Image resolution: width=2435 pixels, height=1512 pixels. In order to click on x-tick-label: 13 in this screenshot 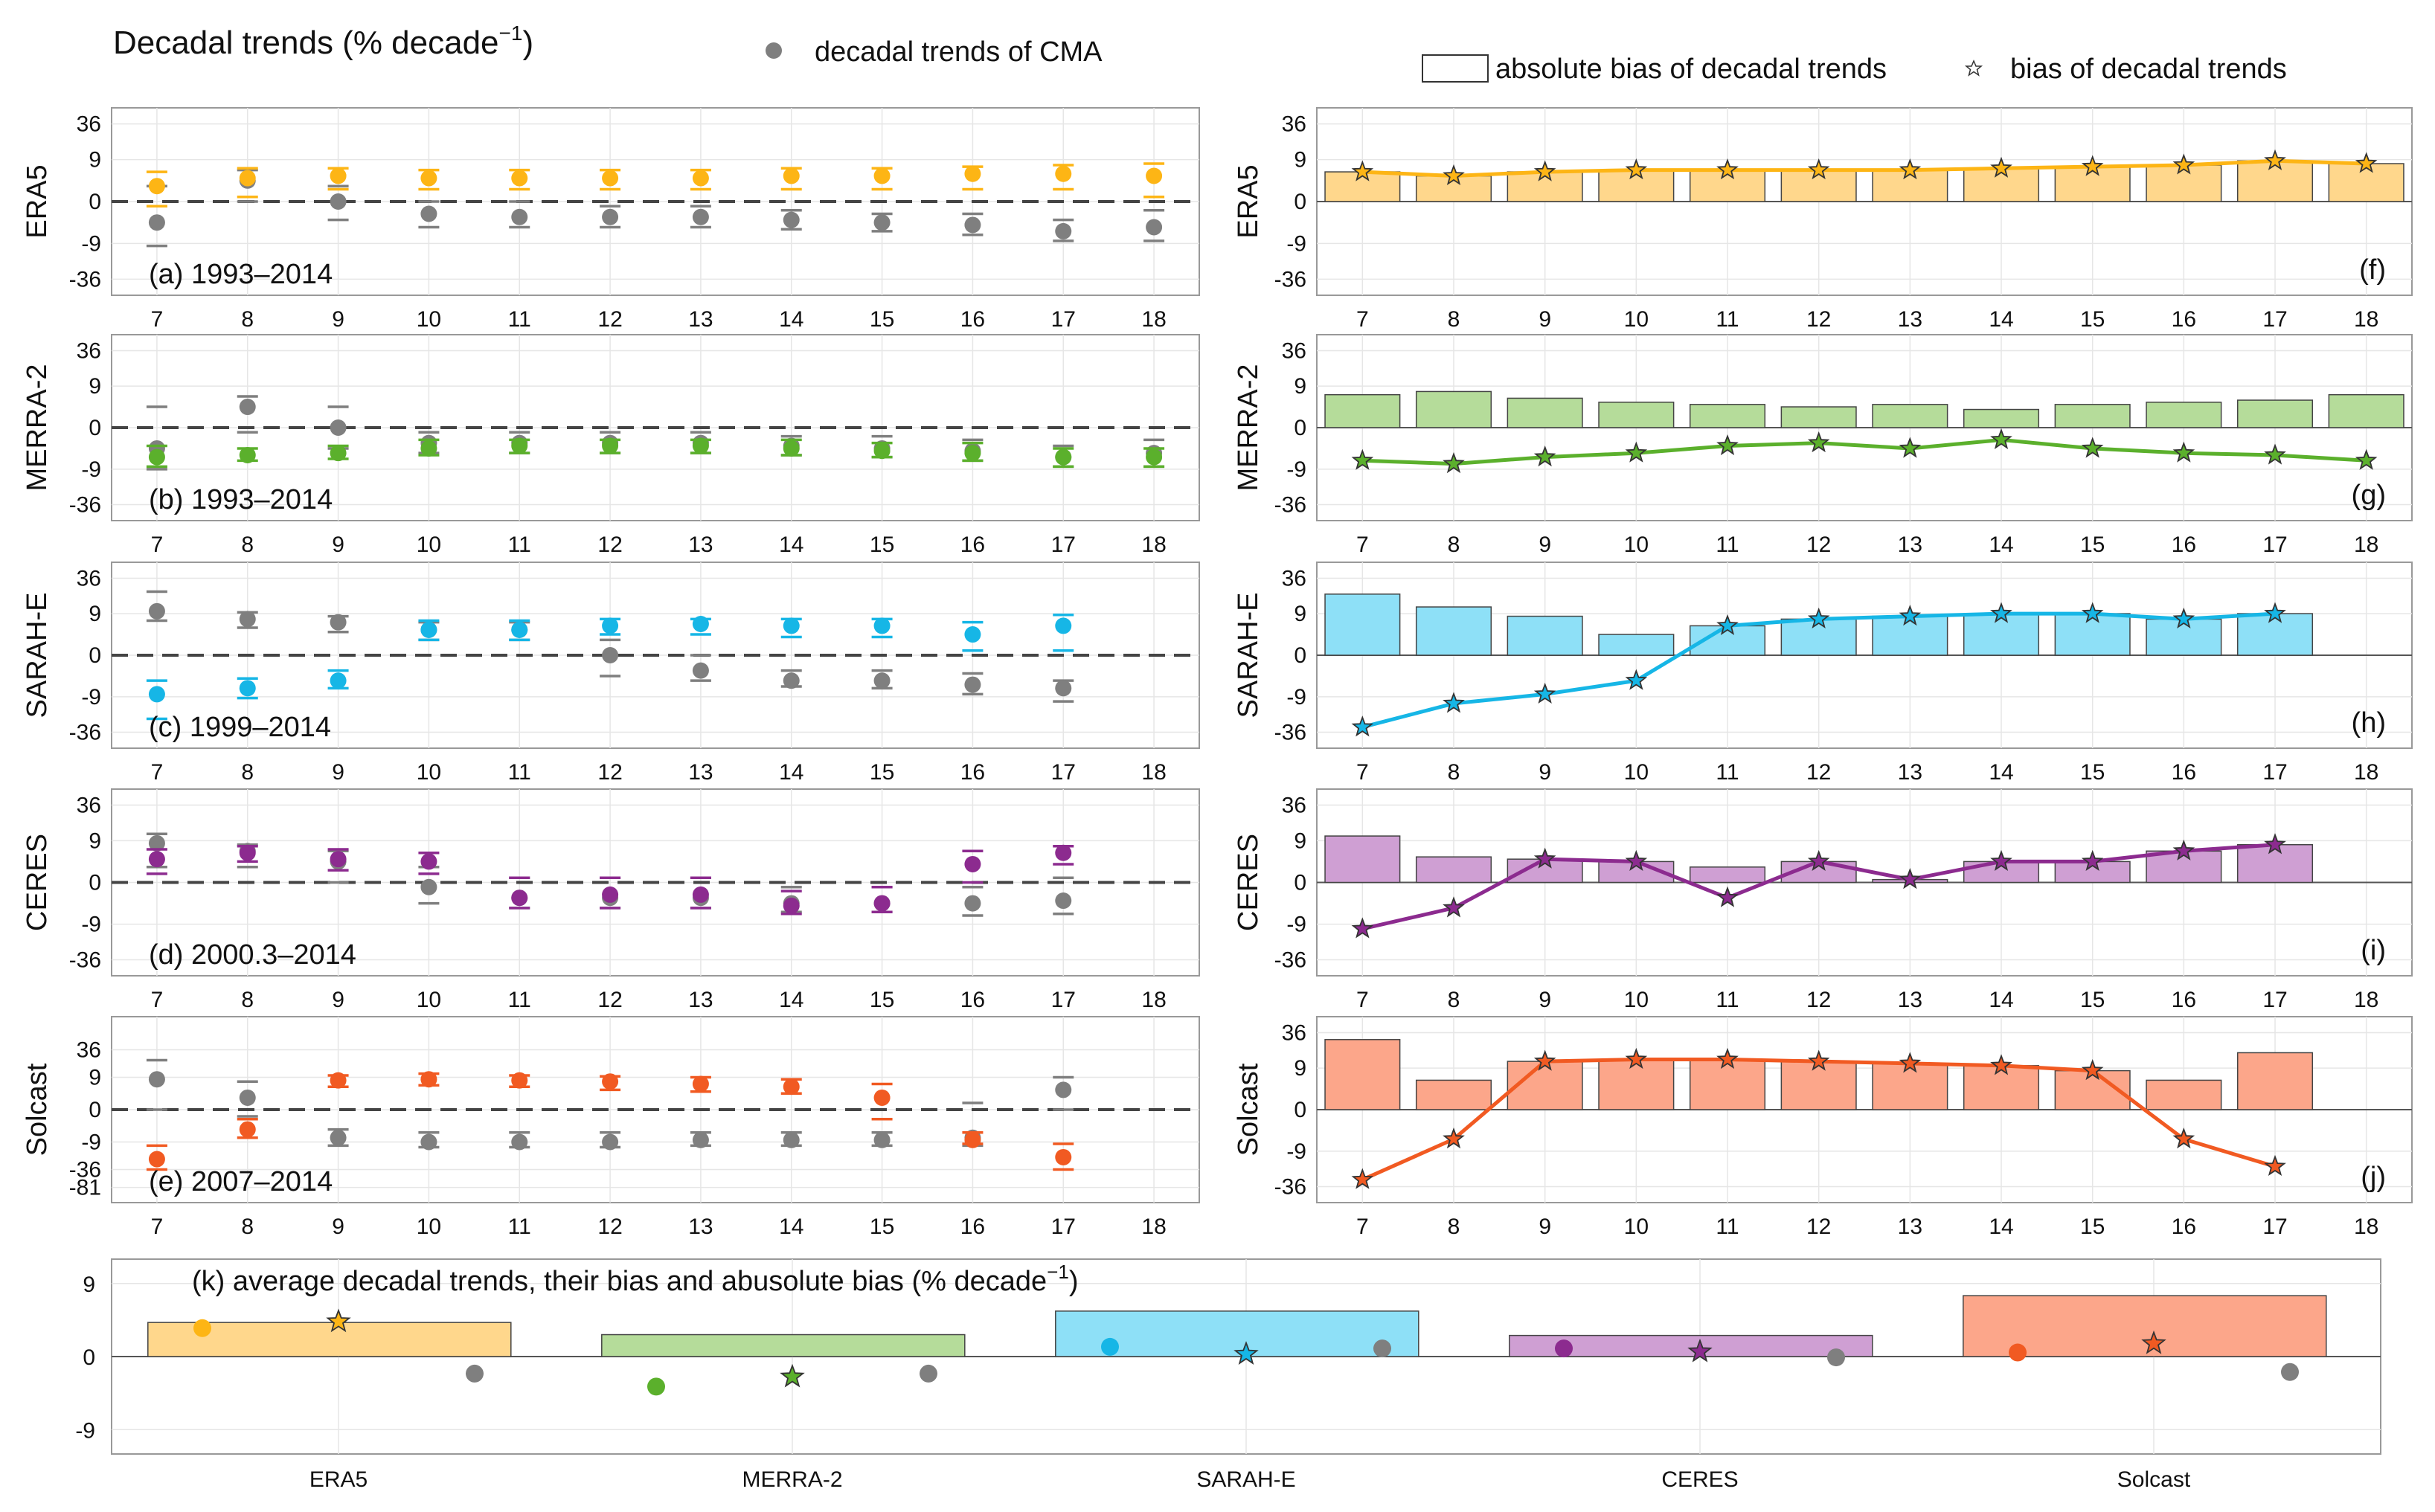, I will do `click(701, 319)`.